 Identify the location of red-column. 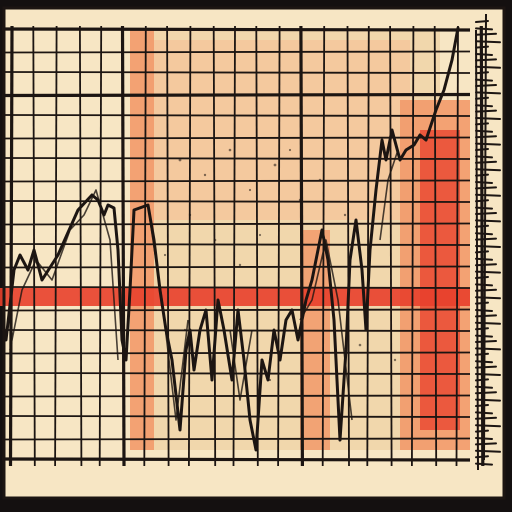
(440, 280).